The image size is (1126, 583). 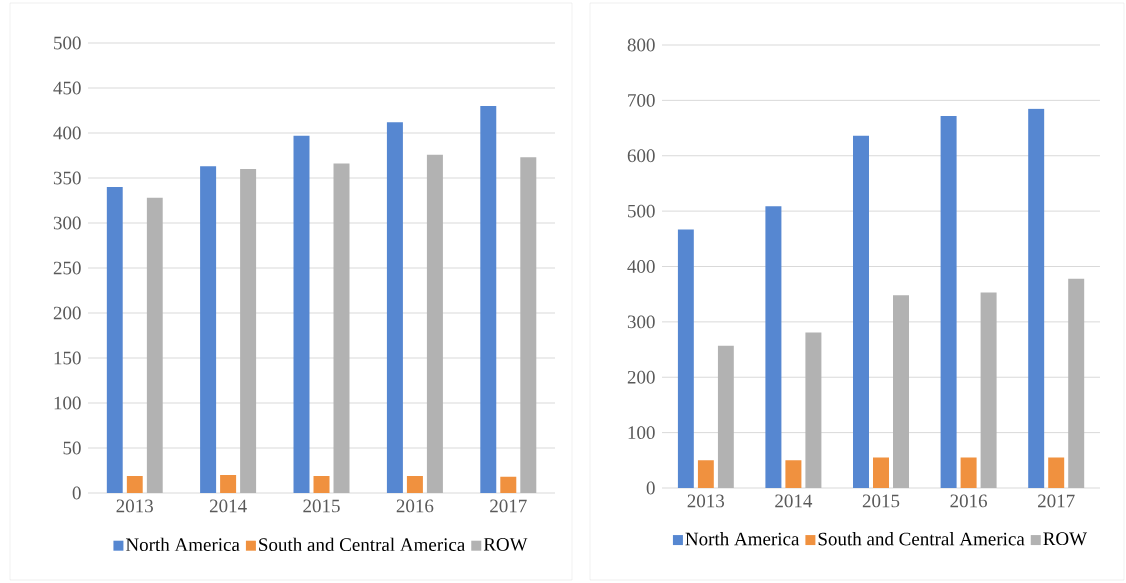 I want to click on y-tick-label: 450, so click(x=67, y=88).